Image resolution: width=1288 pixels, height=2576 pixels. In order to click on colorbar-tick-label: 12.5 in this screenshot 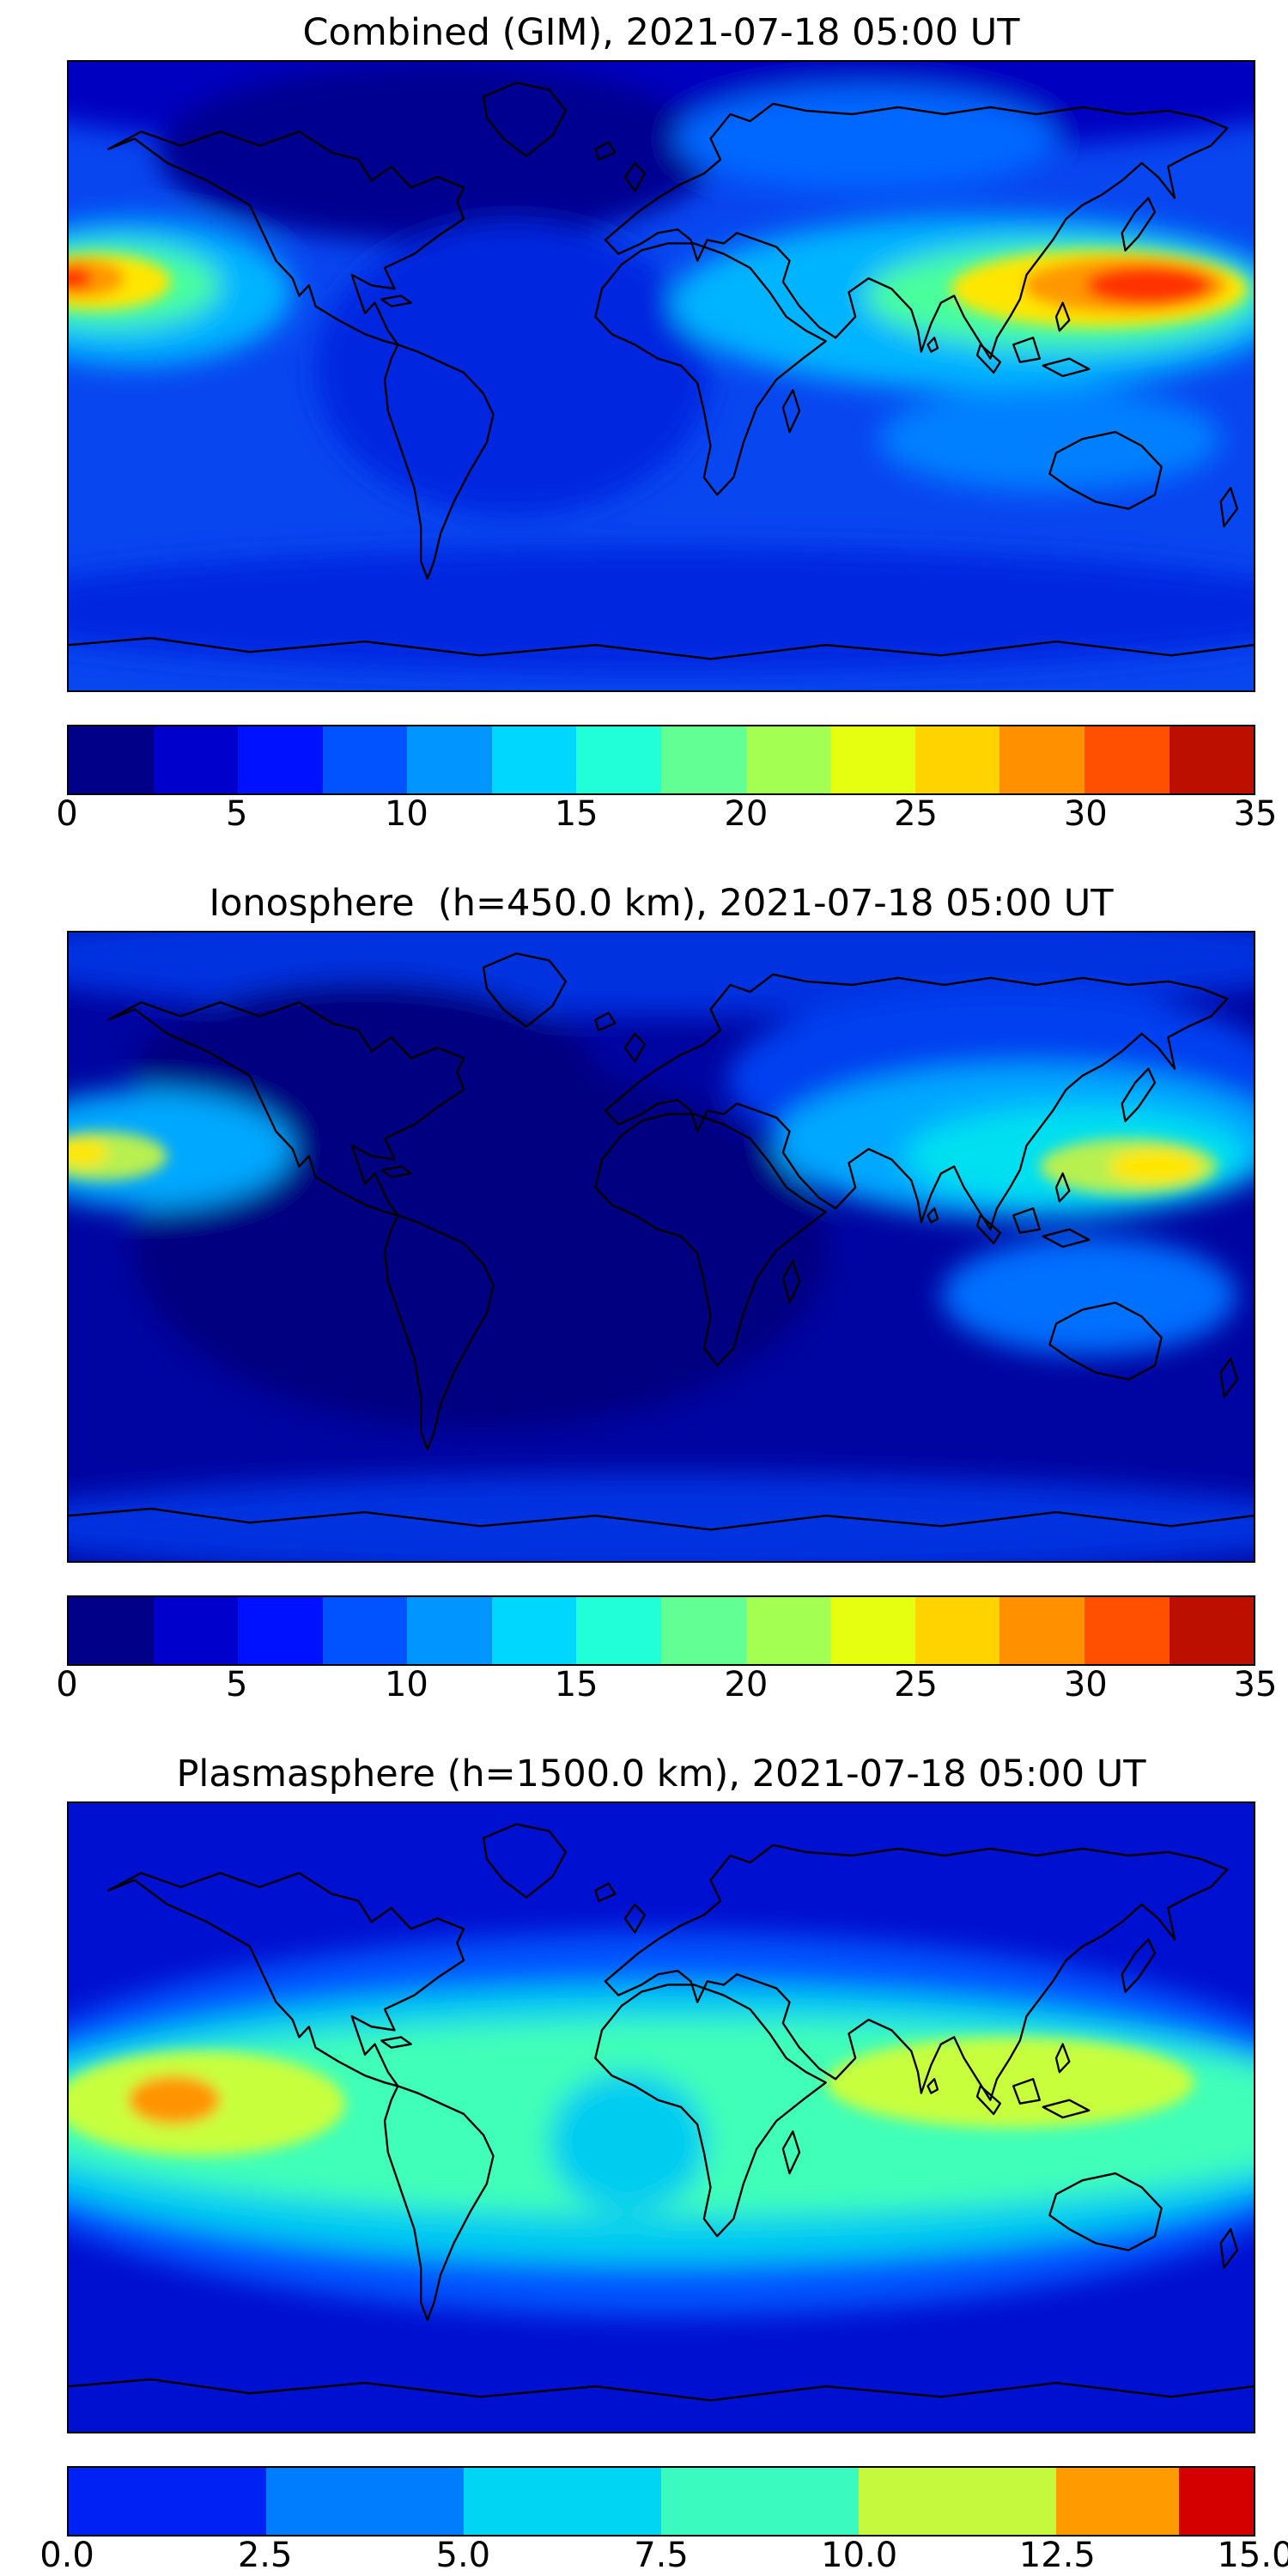, I will do `click(1057, 2555)`.